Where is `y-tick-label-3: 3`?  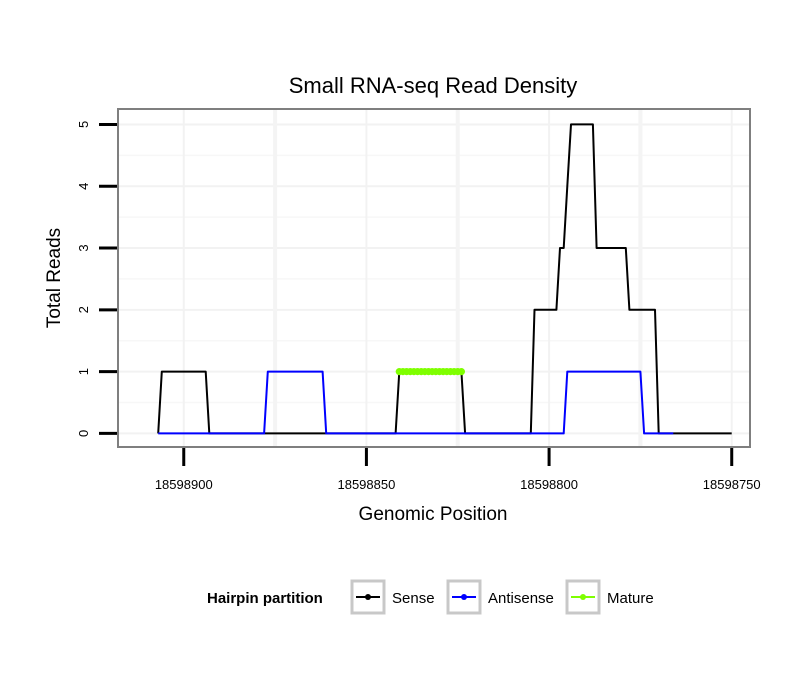
y-tick-label-3: 3 is located at coordinates (83, 247).